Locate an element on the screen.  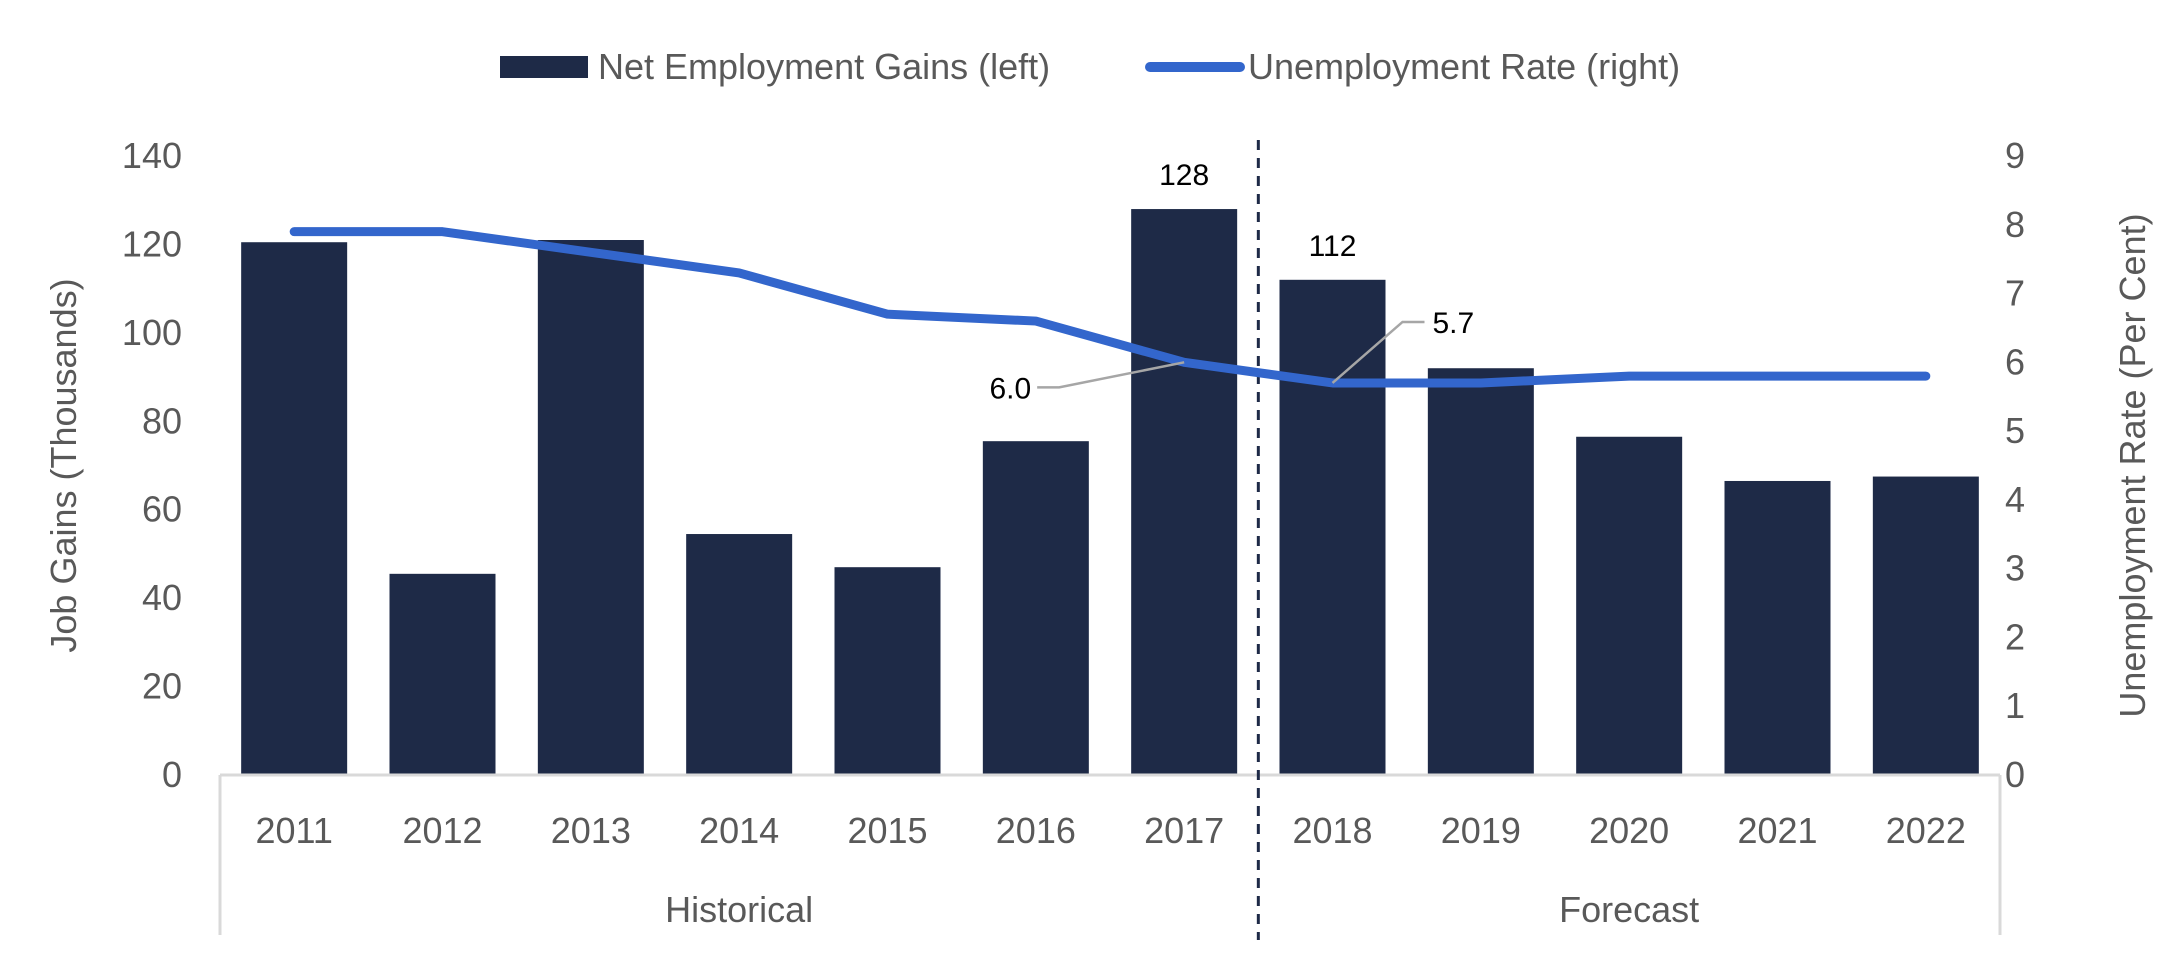
x-tick-label: 2022 is located at coordinates (1926, 830).